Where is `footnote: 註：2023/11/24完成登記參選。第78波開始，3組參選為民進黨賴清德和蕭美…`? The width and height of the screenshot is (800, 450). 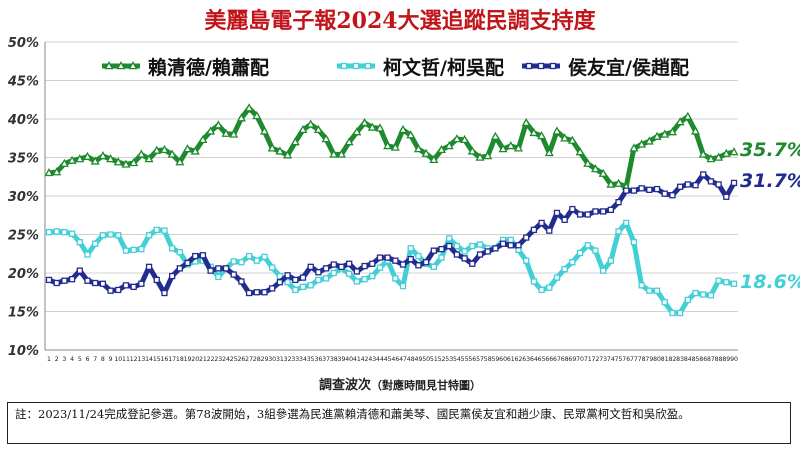
footnote: 註：2023/11/24完成登記參選。第78波開始，3組參選為民進黨賴清德和蕭美… is located at coordinates (399, 423).